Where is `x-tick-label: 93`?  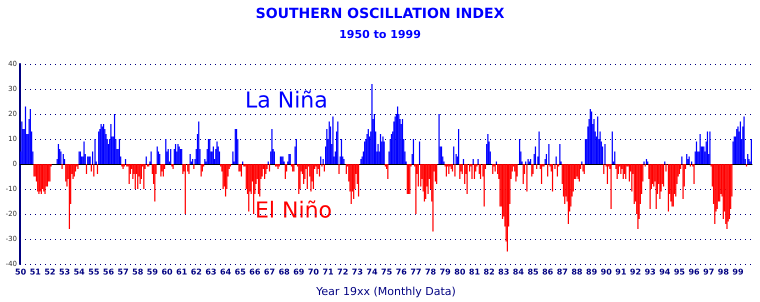 x-tick-label: 93 is located at coordinates (650, 272).